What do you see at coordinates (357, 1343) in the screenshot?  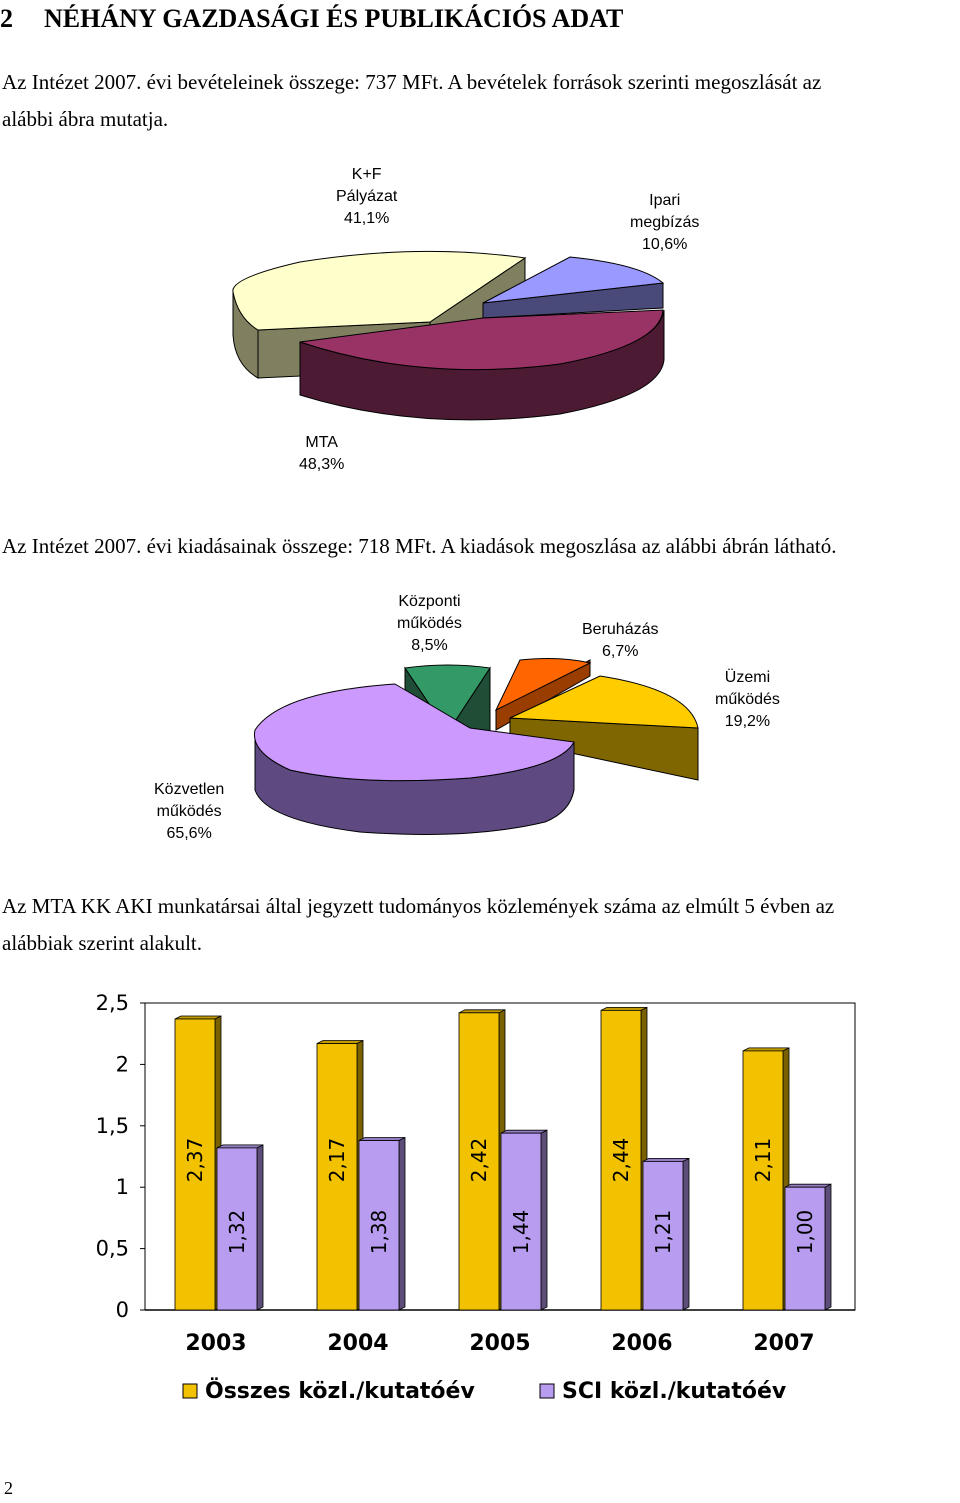 I see `x-category-label: 2004` at bounding box center [357, 1343].